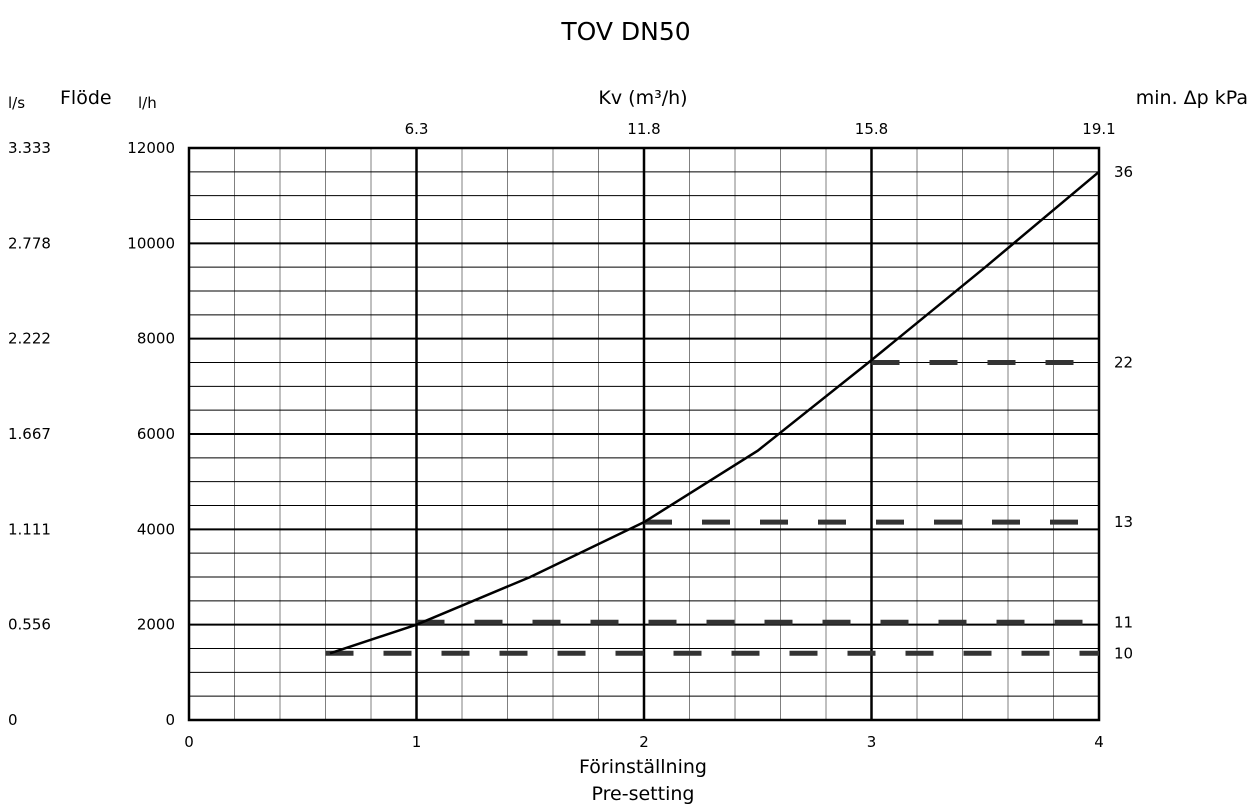 The height and width of the screenshot is (807, 1253). What do you see at coordinates (1192, 98) in the screenshot?
I see `dp-axis-label: min. Δp kPa` at bounding box center [1192, 98].